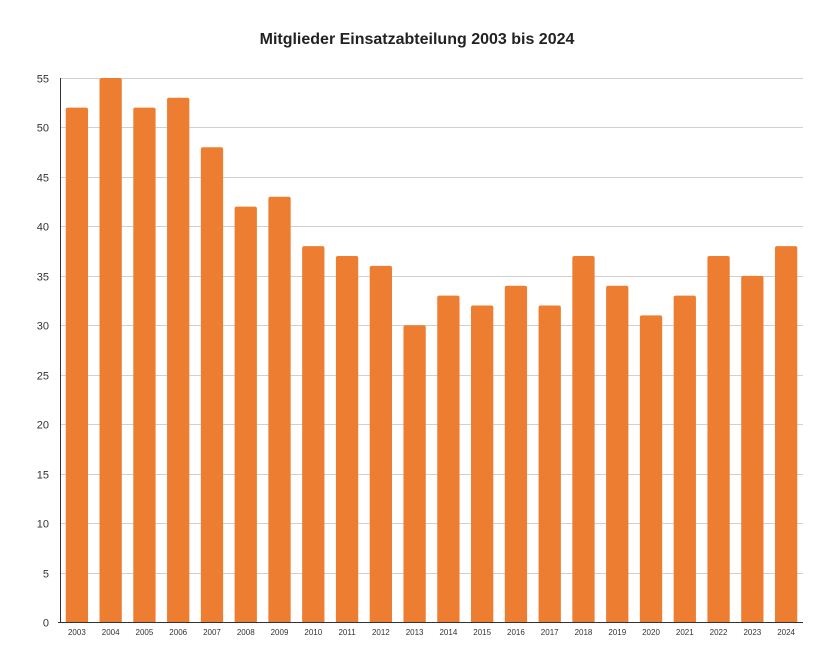 The width and height of the screenshot is (834, 655). I want to click on y-tick-label: 15, so click(43, 476).